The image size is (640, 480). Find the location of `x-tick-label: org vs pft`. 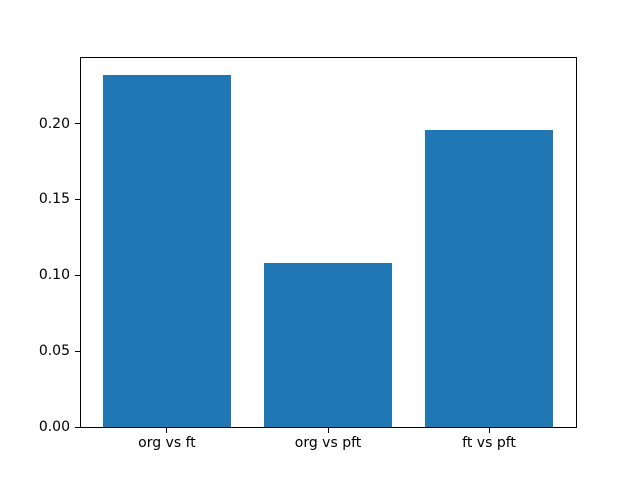

x-tick-label: org vs pft is located at coordinates (328, 442).